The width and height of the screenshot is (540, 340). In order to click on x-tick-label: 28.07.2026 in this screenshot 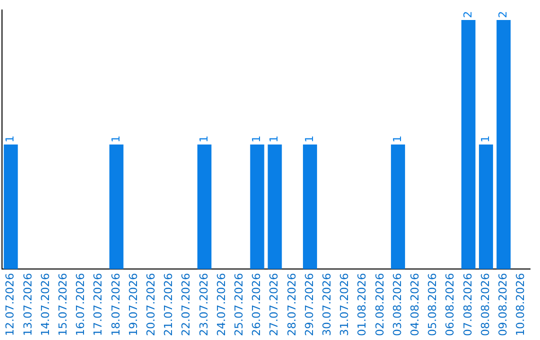, I will do `click(291, 304)`.